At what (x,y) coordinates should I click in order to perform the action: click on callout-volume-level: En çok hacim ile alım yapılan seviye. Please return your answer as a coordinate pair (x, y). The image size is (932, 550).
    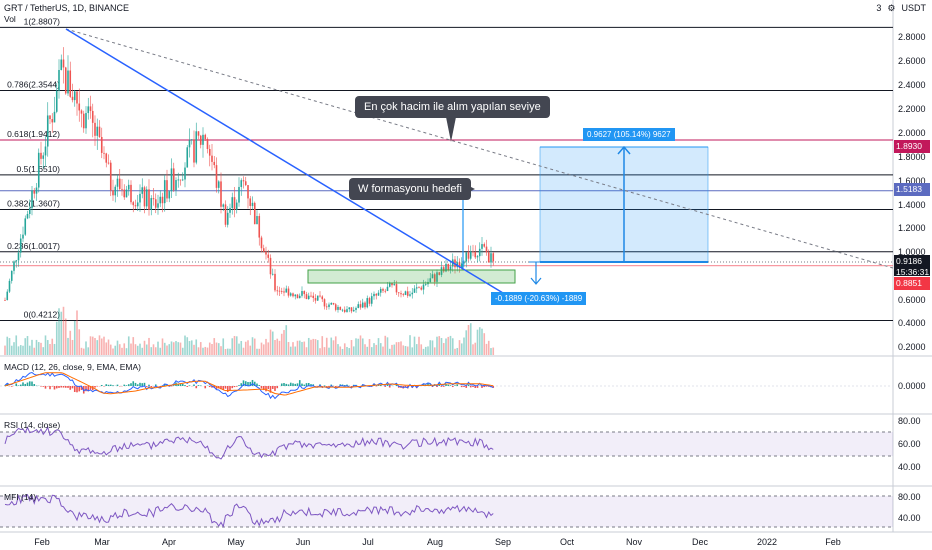
    Looking at the image, I should click on (452, 107).